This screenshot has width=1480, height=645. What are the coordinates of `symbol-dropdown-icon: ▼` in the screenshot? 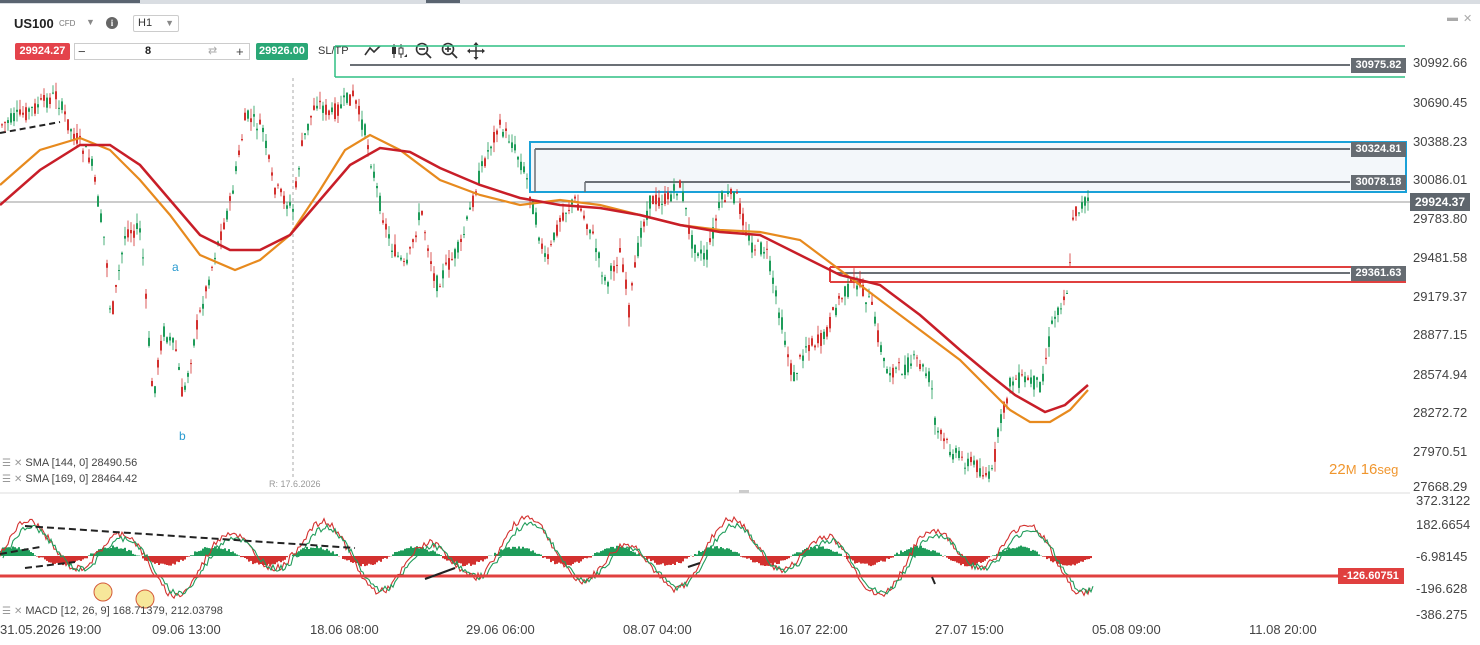 It's located at (90, 22).